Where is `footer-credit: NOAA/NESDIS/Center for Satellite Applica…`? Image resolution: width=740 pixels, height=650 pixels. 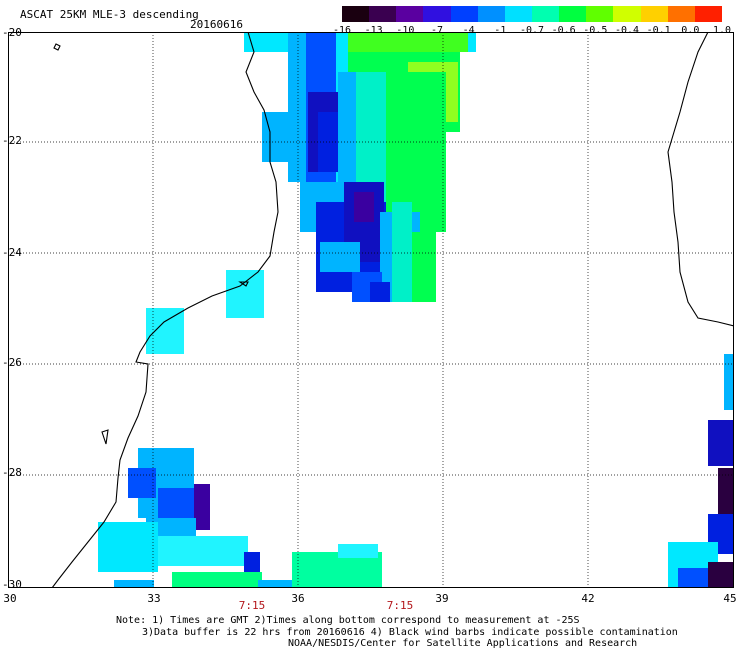 footer-credit: NOAA/NESDIS/Center for Satellite Applica… is located at coordinates (463, 643).